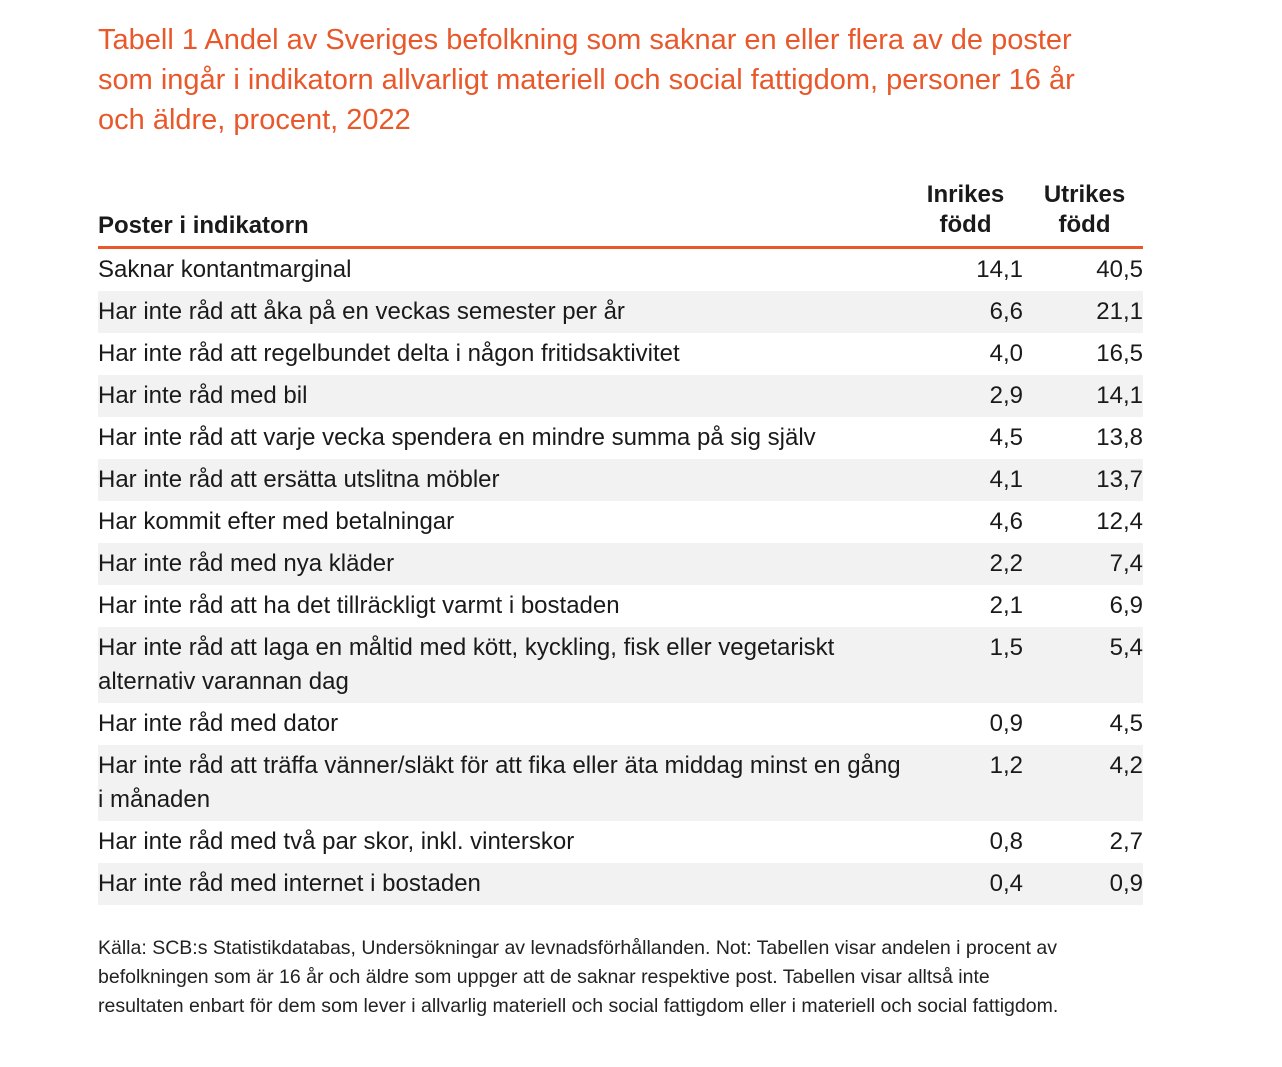  I want to click on row-value-inrikes: 14,1, so click(999, 269).